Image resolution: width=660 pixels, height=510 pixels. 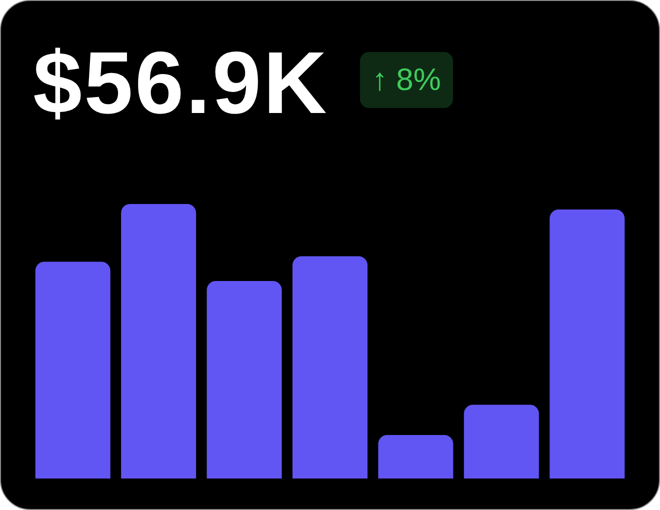 What do you see at coordinates (181, 82) in the screenshot?
I see `chart-title: $56.9K` at bounding box center [181, 82].